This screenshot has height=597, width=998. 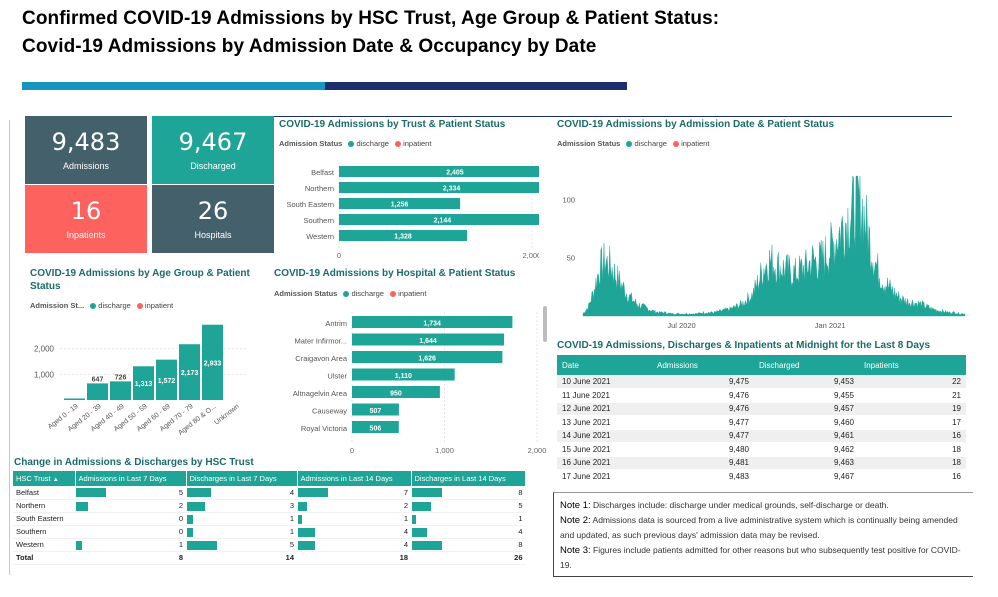 I want to click on value-cell: 5, so click(x=130, y=493).